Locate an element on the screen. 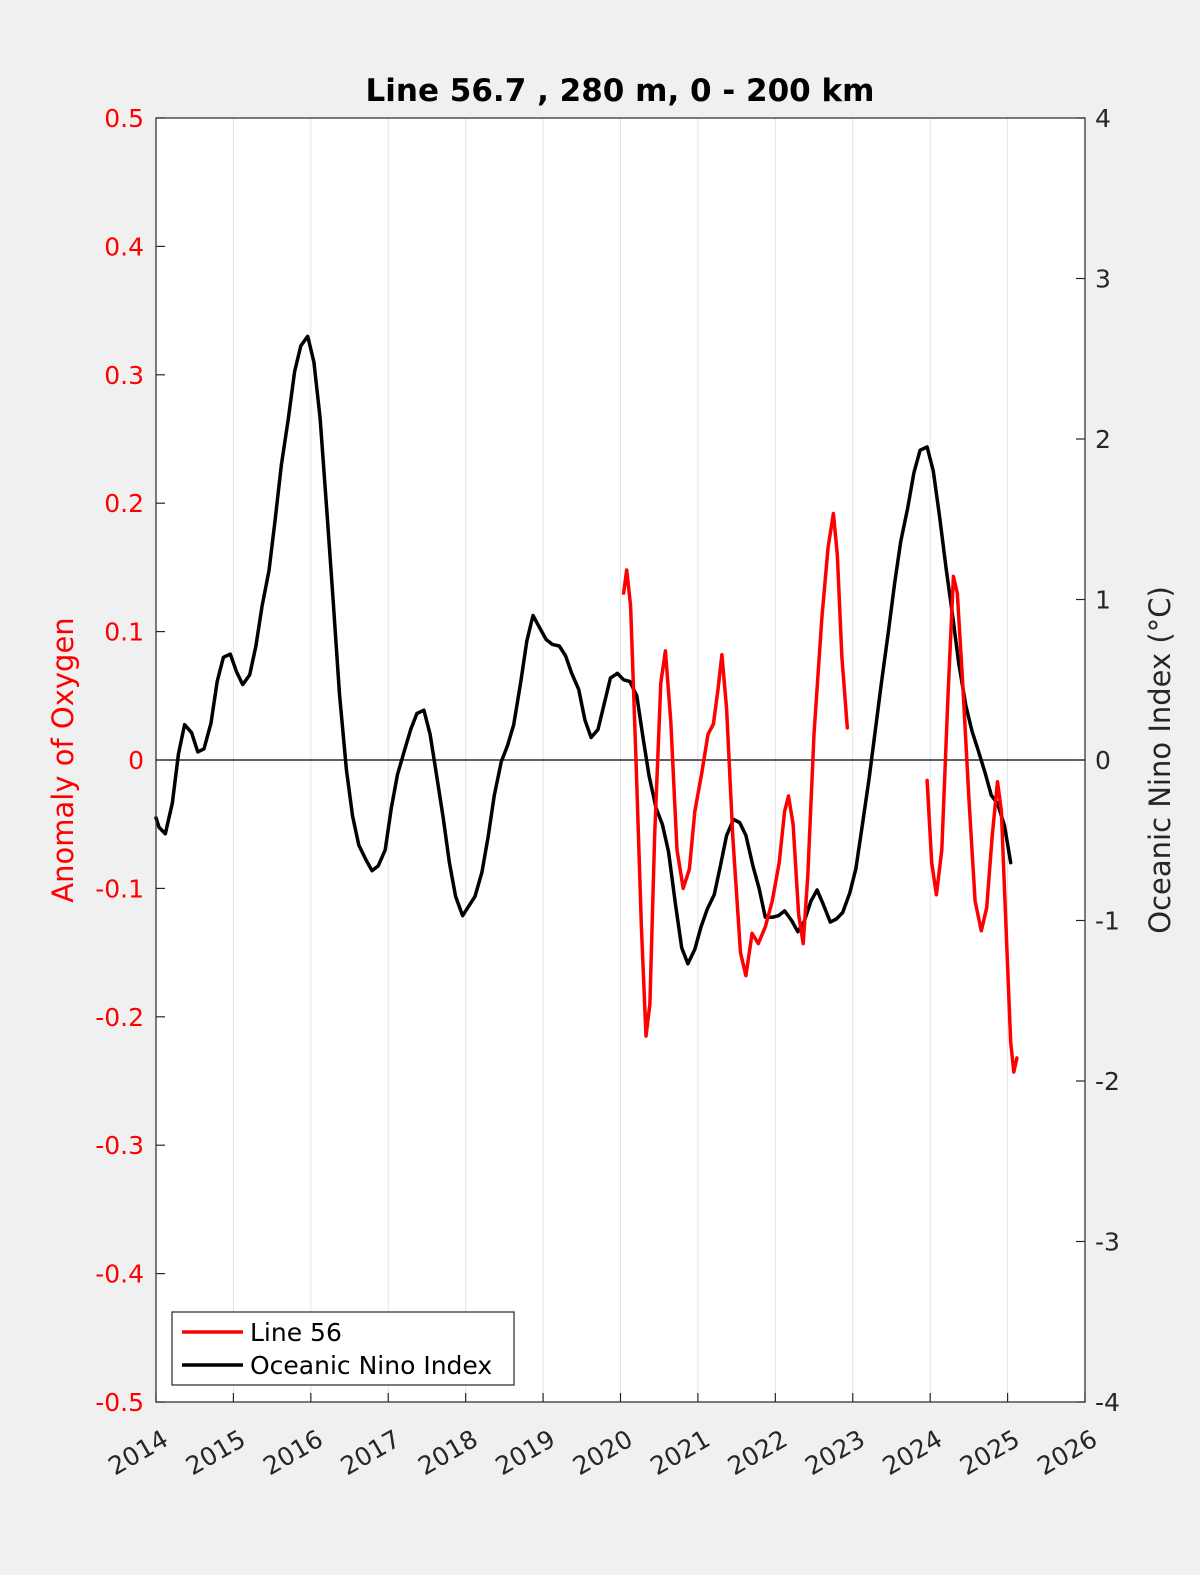  y-left-tick-label: -0.4 is located at coordinates (119, 1274).